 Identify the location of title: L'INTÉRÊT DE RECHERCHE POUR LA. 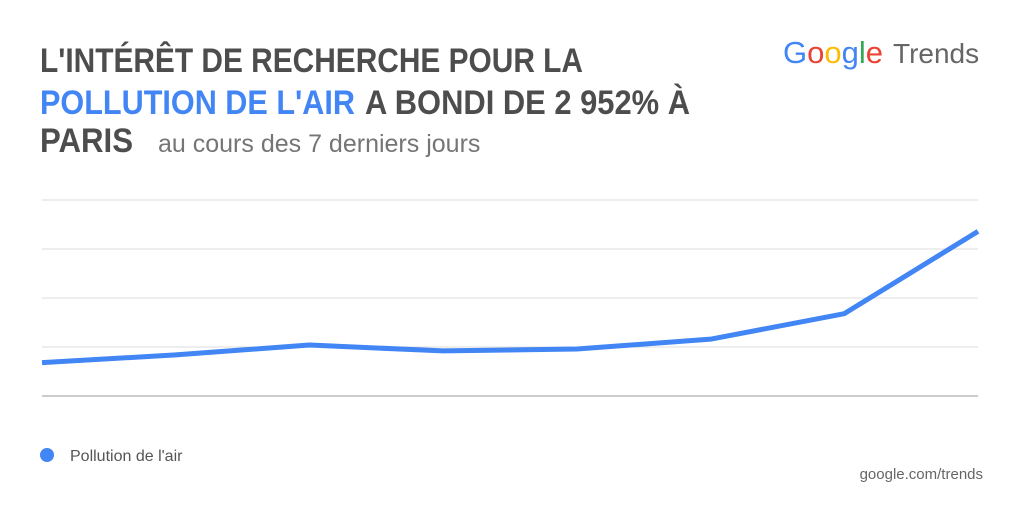
(311, 61).